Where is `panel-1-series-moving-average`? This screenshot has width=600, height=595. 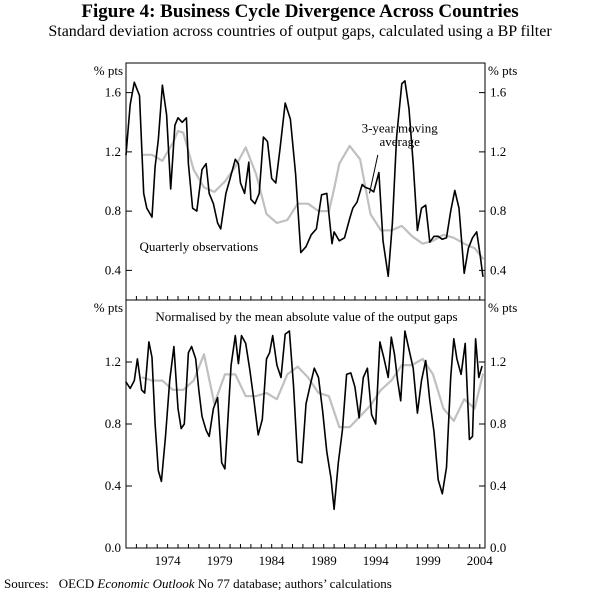 panel-1-series-moving-average is located at coordinates (312, 195).